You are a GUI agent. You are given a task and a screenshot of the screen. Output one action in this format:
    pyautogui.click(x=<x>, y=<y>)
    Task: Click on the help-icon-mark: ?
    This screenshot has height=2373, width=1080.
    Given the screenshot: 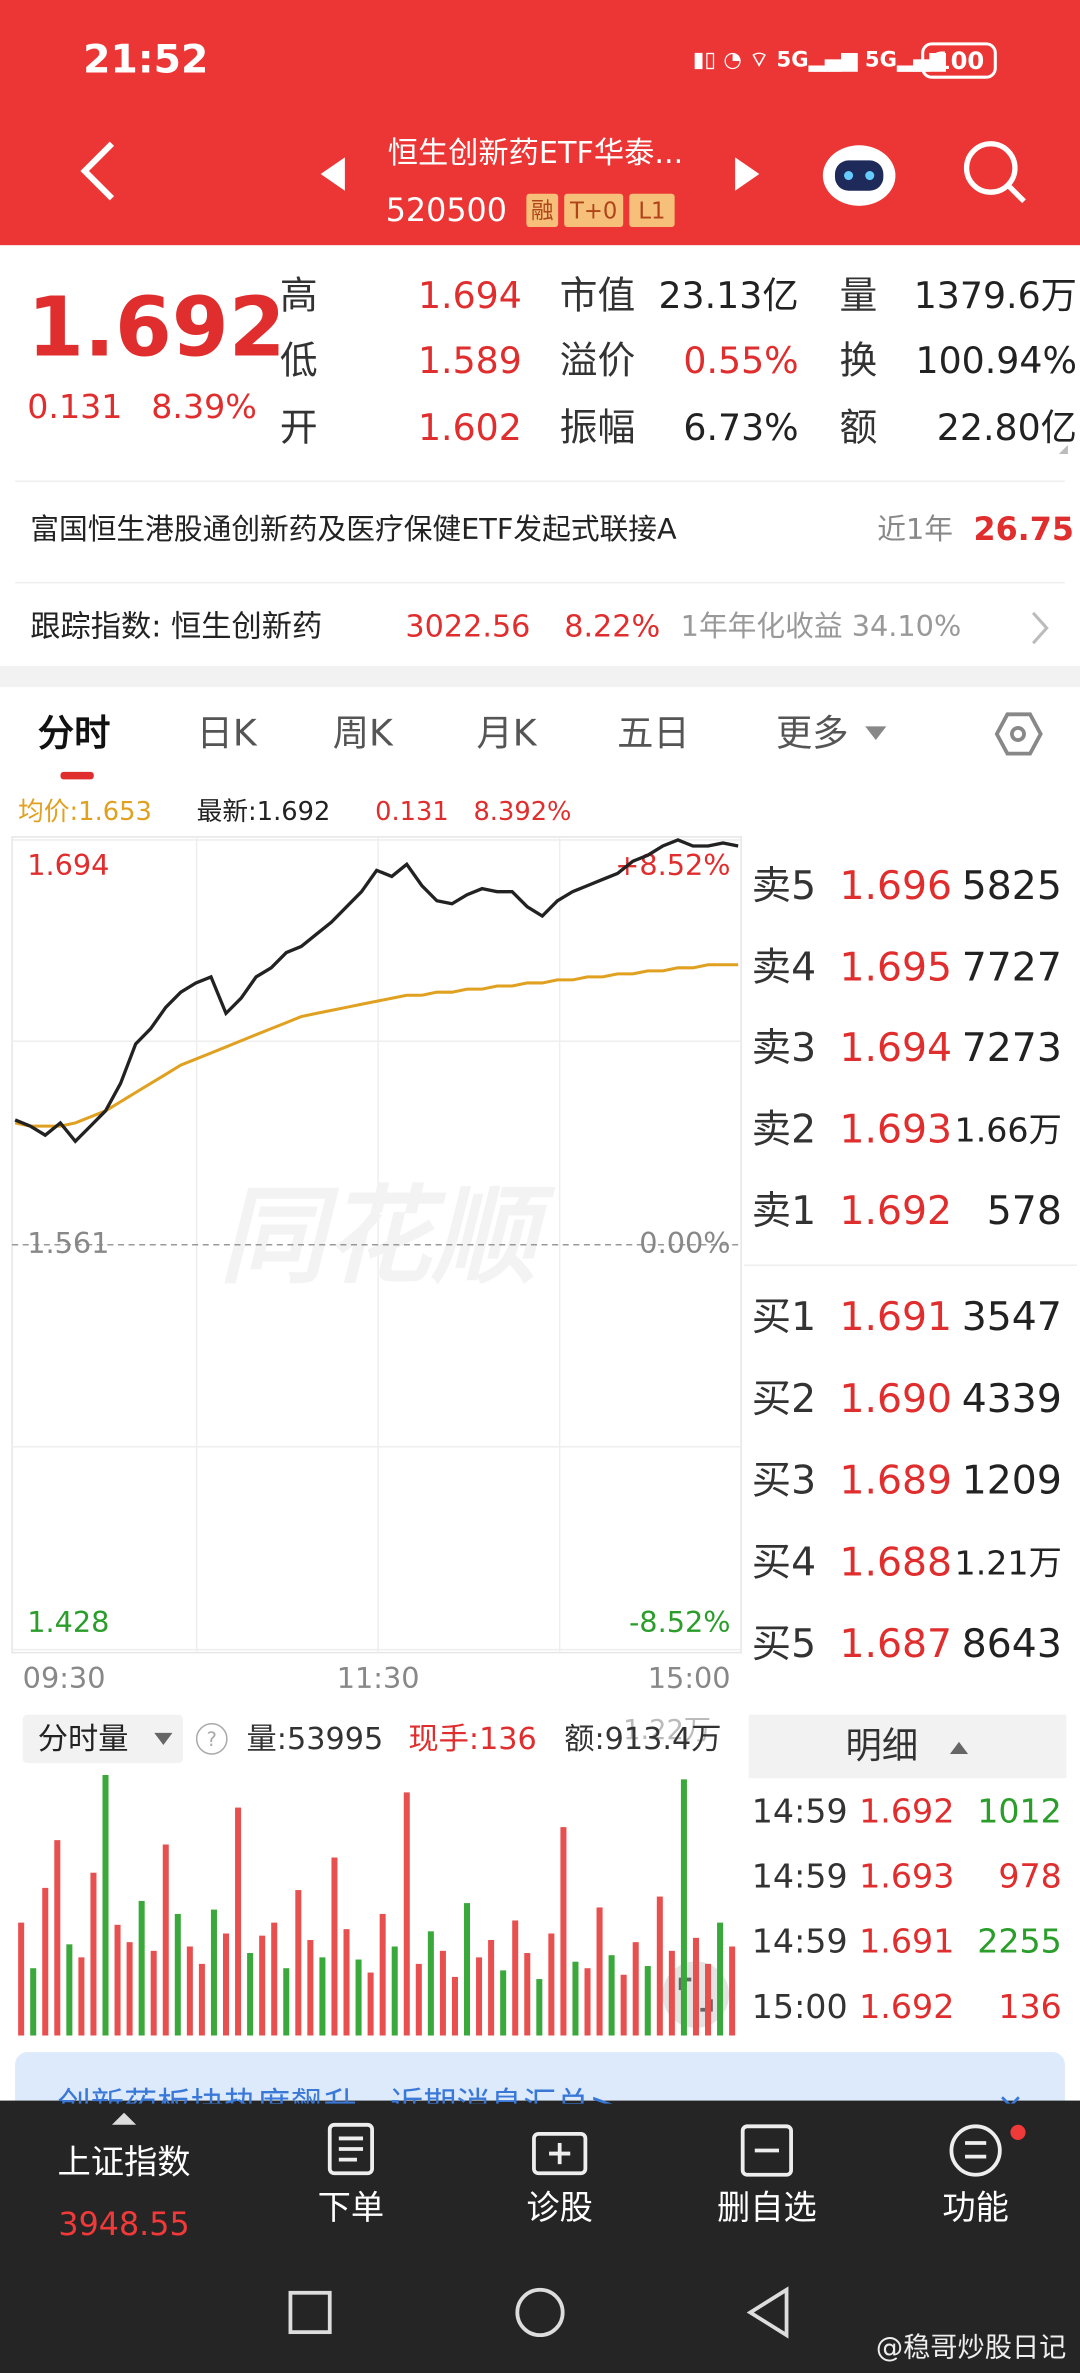 What is the action you would take?
    pyautogui.click(x=212, y=1739)
    